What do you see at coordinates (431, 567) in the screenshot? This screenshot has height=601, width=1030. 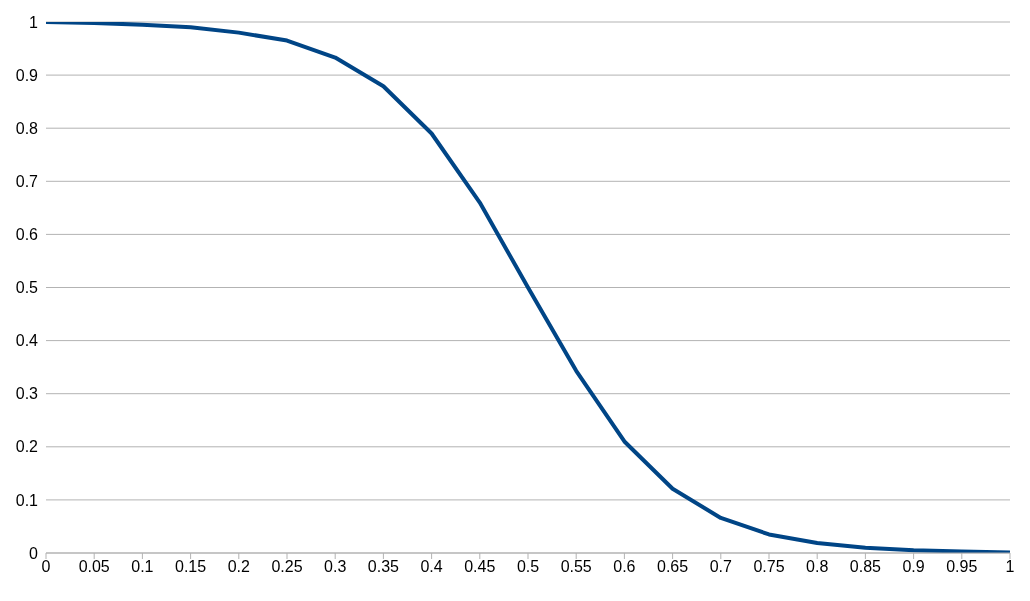 I see `x-tick-label: 0.4` at bounding box center [431, 567].